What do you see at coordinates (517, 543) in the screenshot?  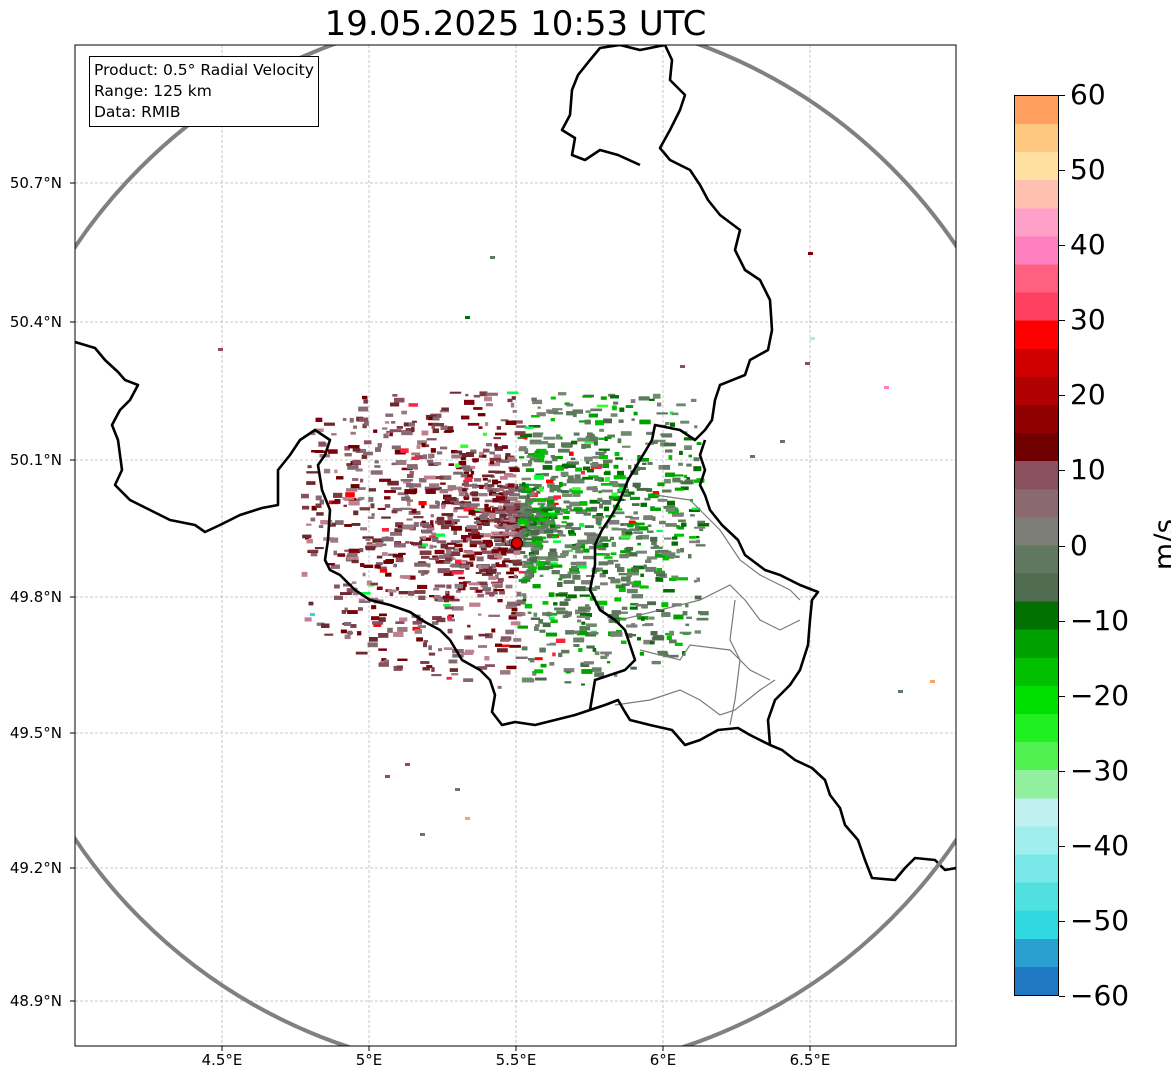 I see `radar-site-marker` at bounding box center [517, 543].